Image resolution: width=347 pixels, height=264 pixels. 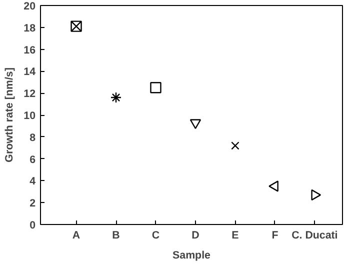 I want to click on x-tick-label: F, so click(x=275, y=236).